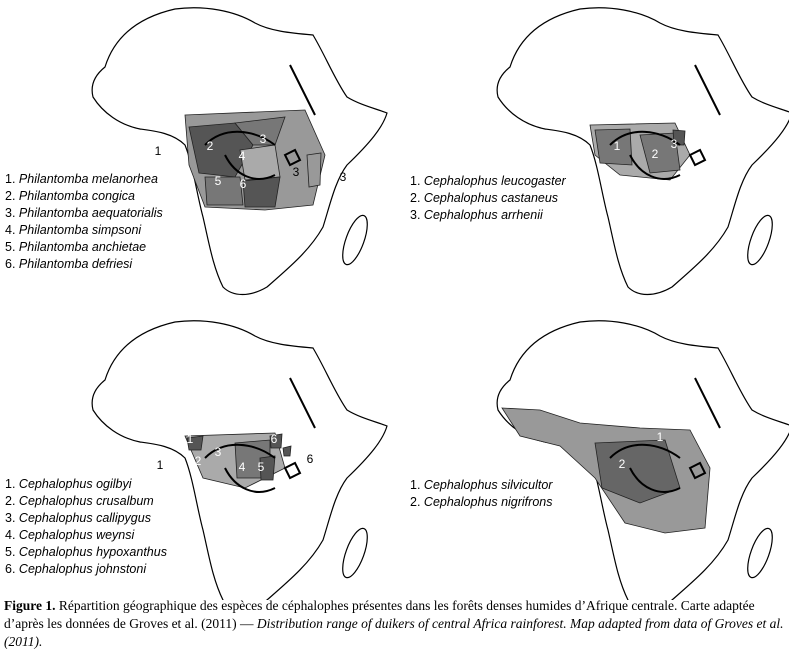 Image resolution: width=789 pixels, height=668 pixels. I want to click on legend-name: Cephalophus arrhenii, so click(484, 215).